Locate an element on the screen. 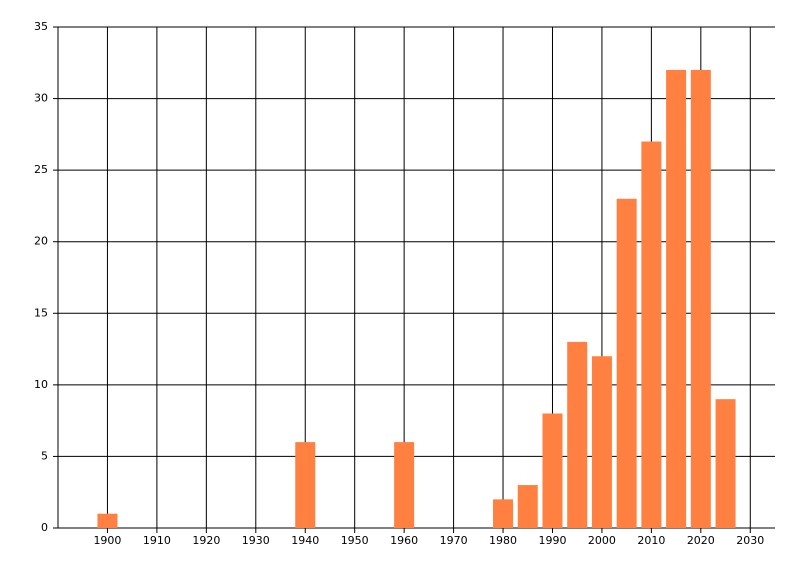  x-tick-label: 2000 is located at coordinates (602, 540).